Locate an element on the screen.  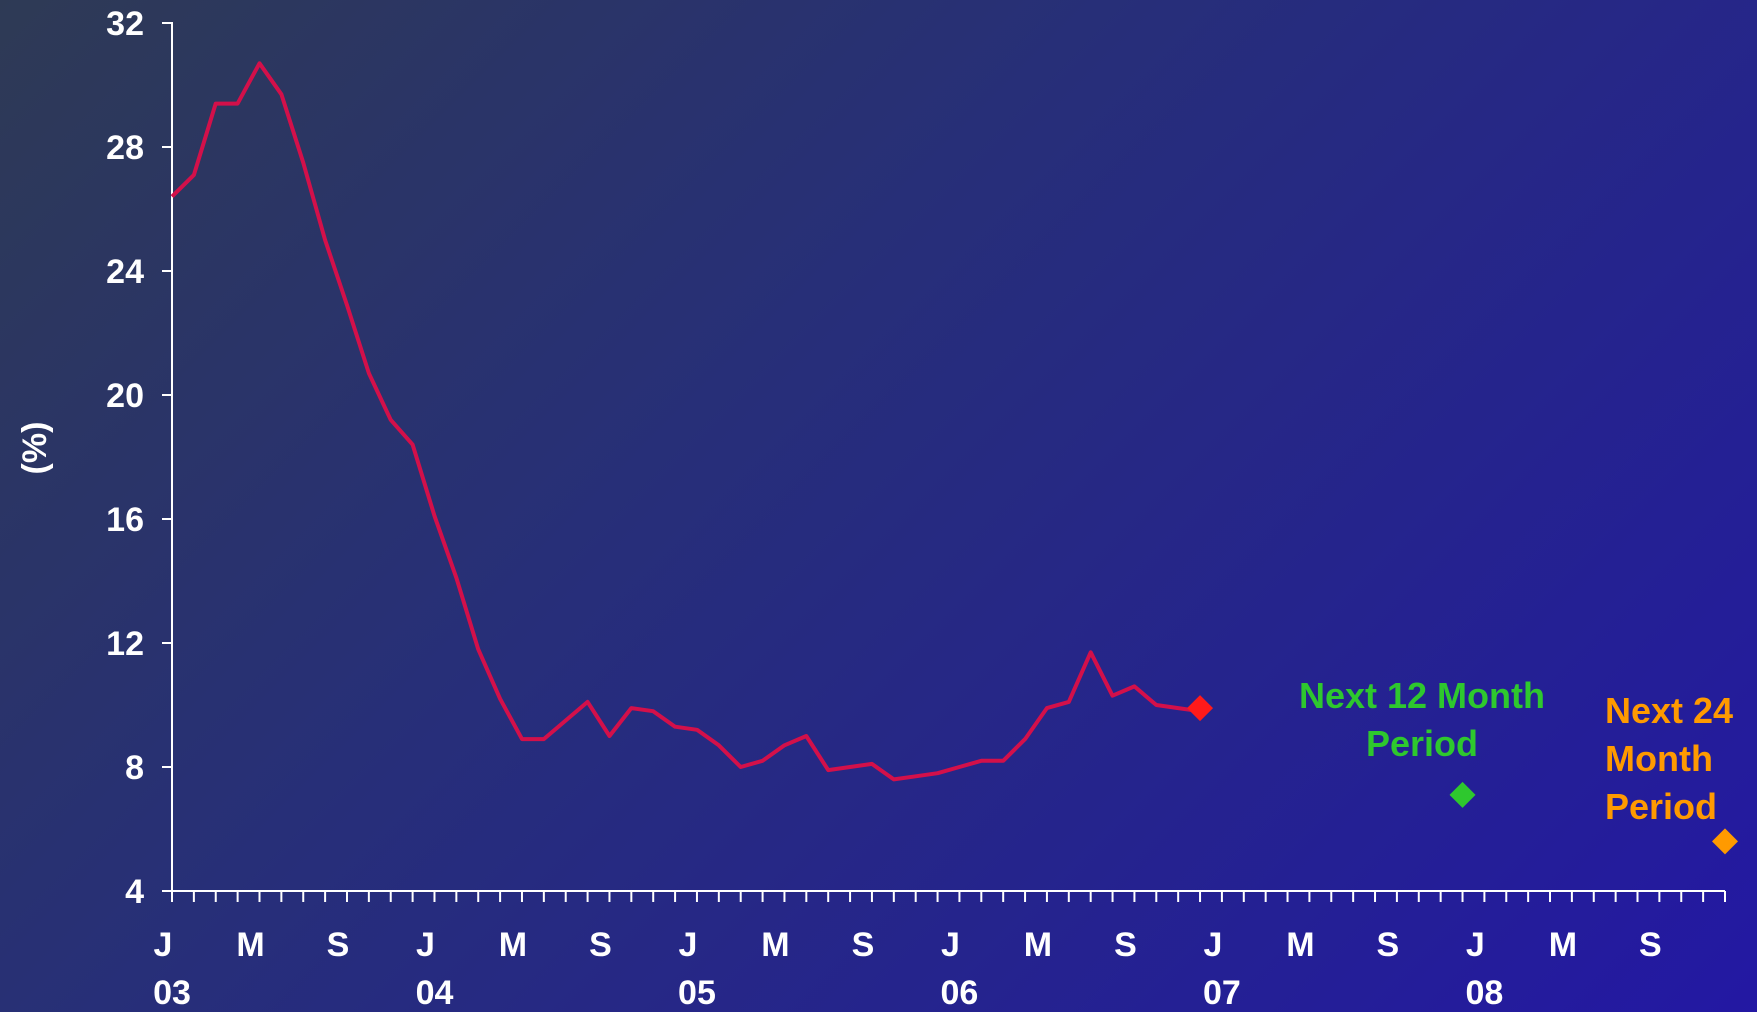
y-tick-label: 24 is located at coordinates (125, 272).